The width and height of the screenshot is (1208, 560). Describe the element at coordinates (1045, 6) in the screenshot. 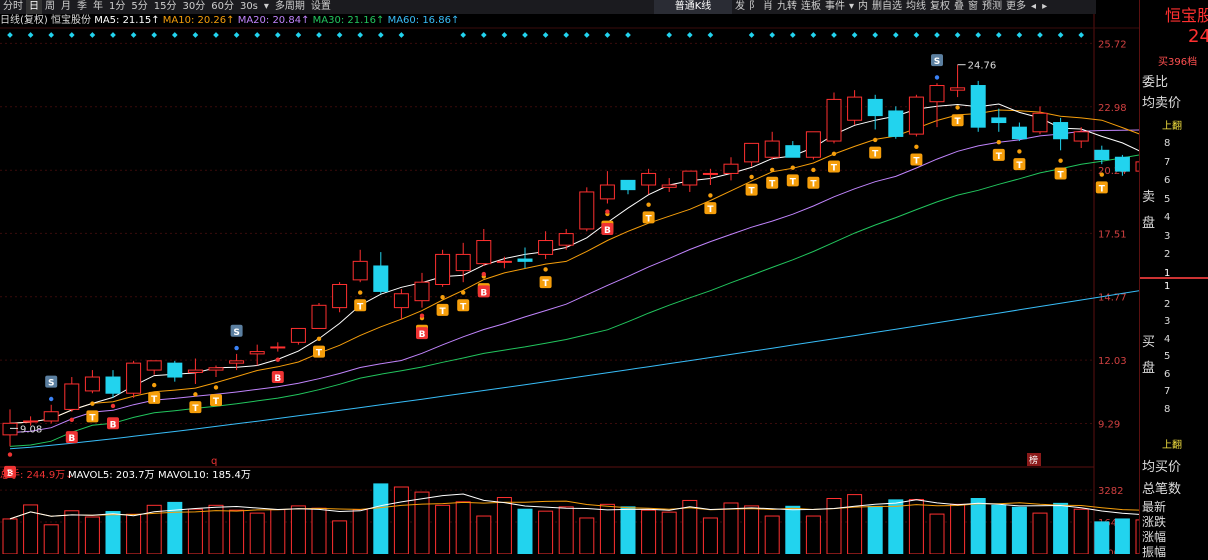

I see `scroll-arrow-icon: ▸` at that location.